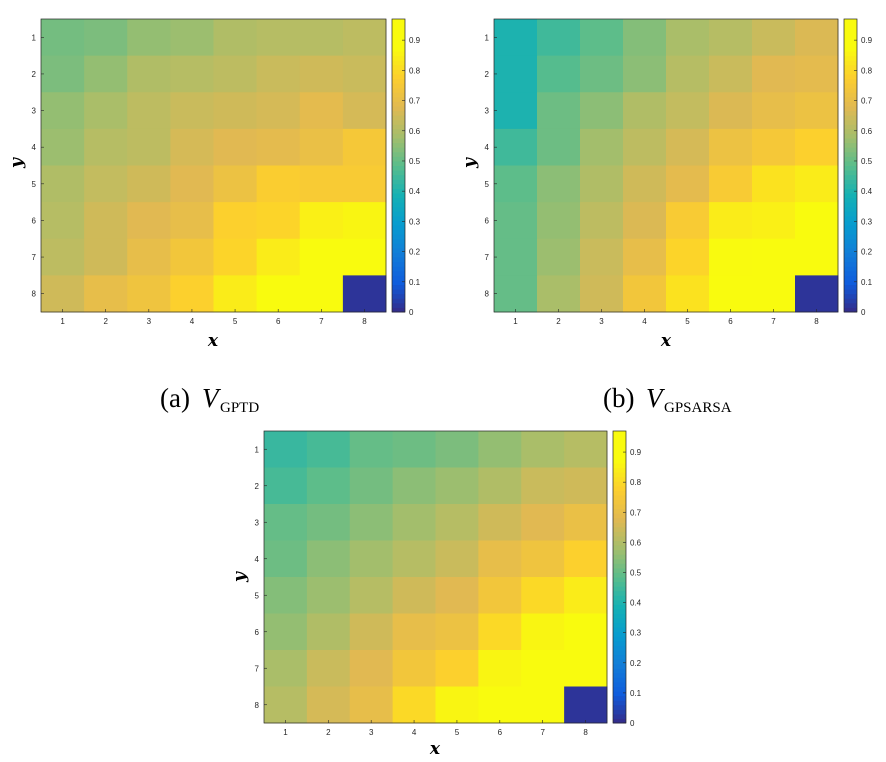  I want to click on x-tick-label: 7, so click(321, 321).